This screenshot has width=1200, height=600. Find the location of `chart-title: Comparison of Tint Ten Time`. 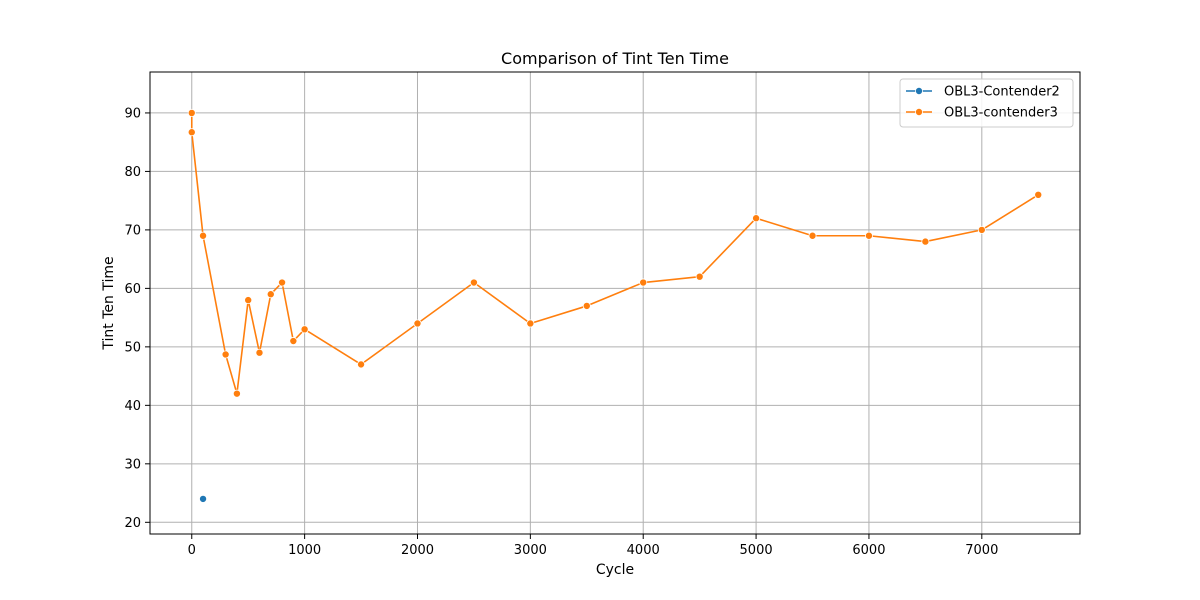

chart-title: Comparison of Tint Ten Time is located at coordinates (615, 58).